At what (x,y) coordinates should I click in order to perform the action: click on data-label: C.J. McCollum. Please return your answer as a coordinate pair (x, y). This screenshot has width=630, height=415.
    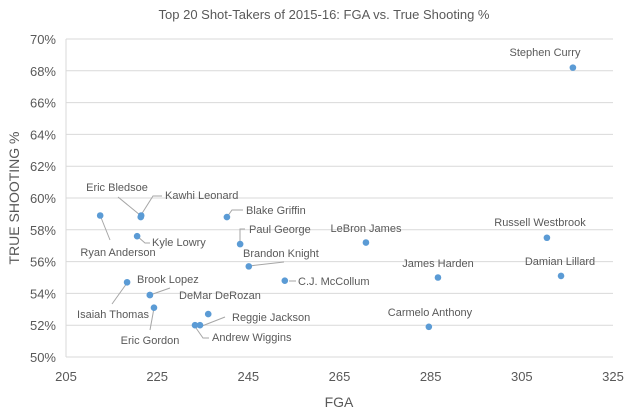
    Looking at the image, I should click on (334, 282).